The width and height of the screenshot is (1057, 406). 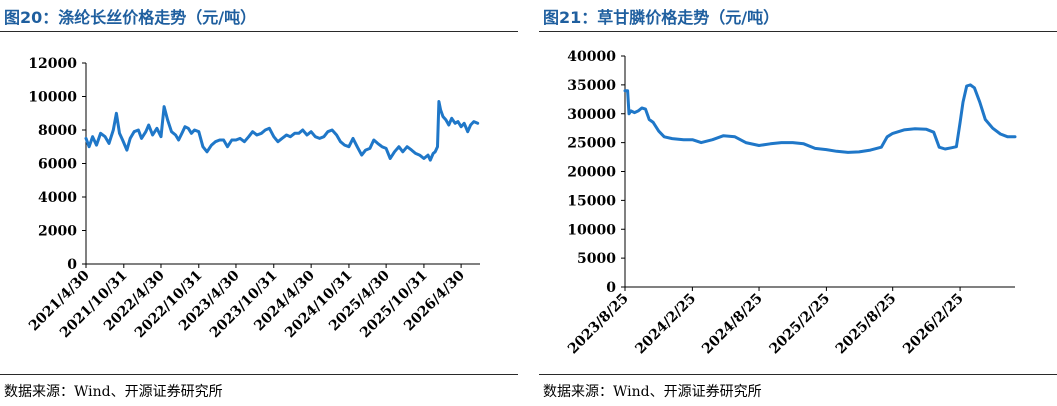 What do you see at coordinates (57, 198) in the screenshot?
I see `y-tick-label: 4000` at bounding box center [57, 198].